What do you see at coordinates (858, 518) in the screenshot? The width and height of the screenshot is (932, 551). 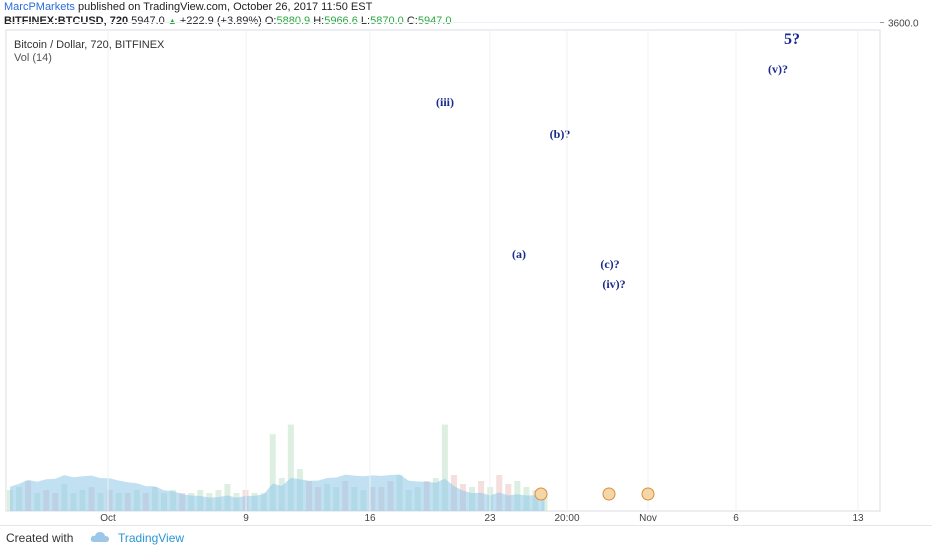 I see `x-tick-label: 13` at bounding box center [858, 518].